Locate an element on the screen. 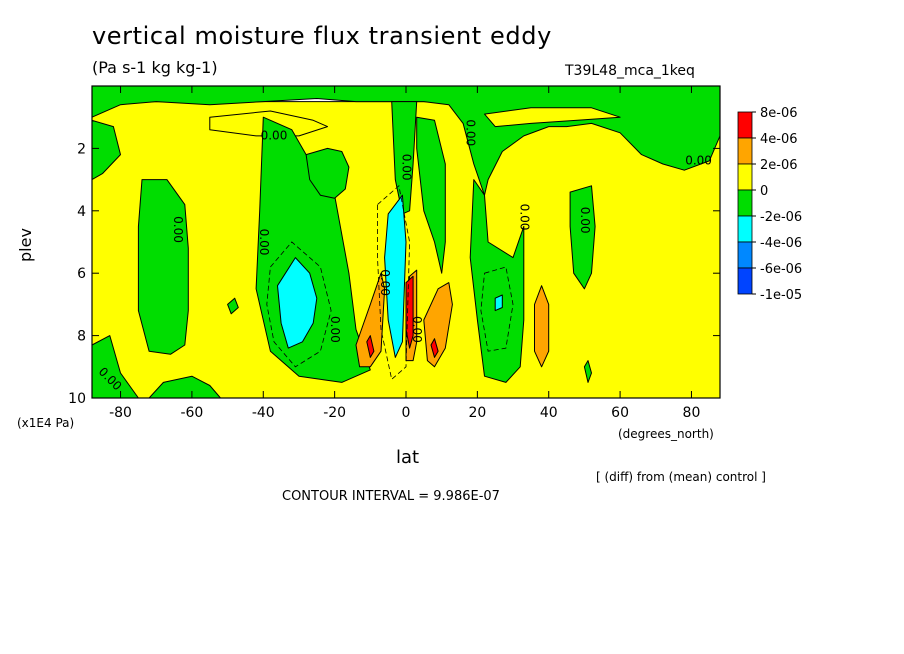 This screenshot has height=654, width=904. legend-label-1: 4e-06 is located at coordinates (779, 139).